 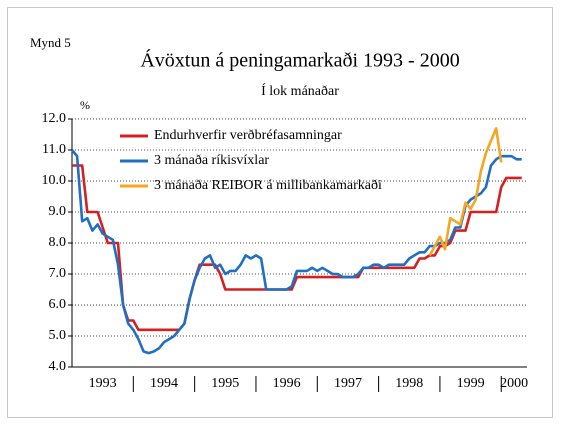 I want to click on x-tick-label: 1996, so click(x=287, y=383).